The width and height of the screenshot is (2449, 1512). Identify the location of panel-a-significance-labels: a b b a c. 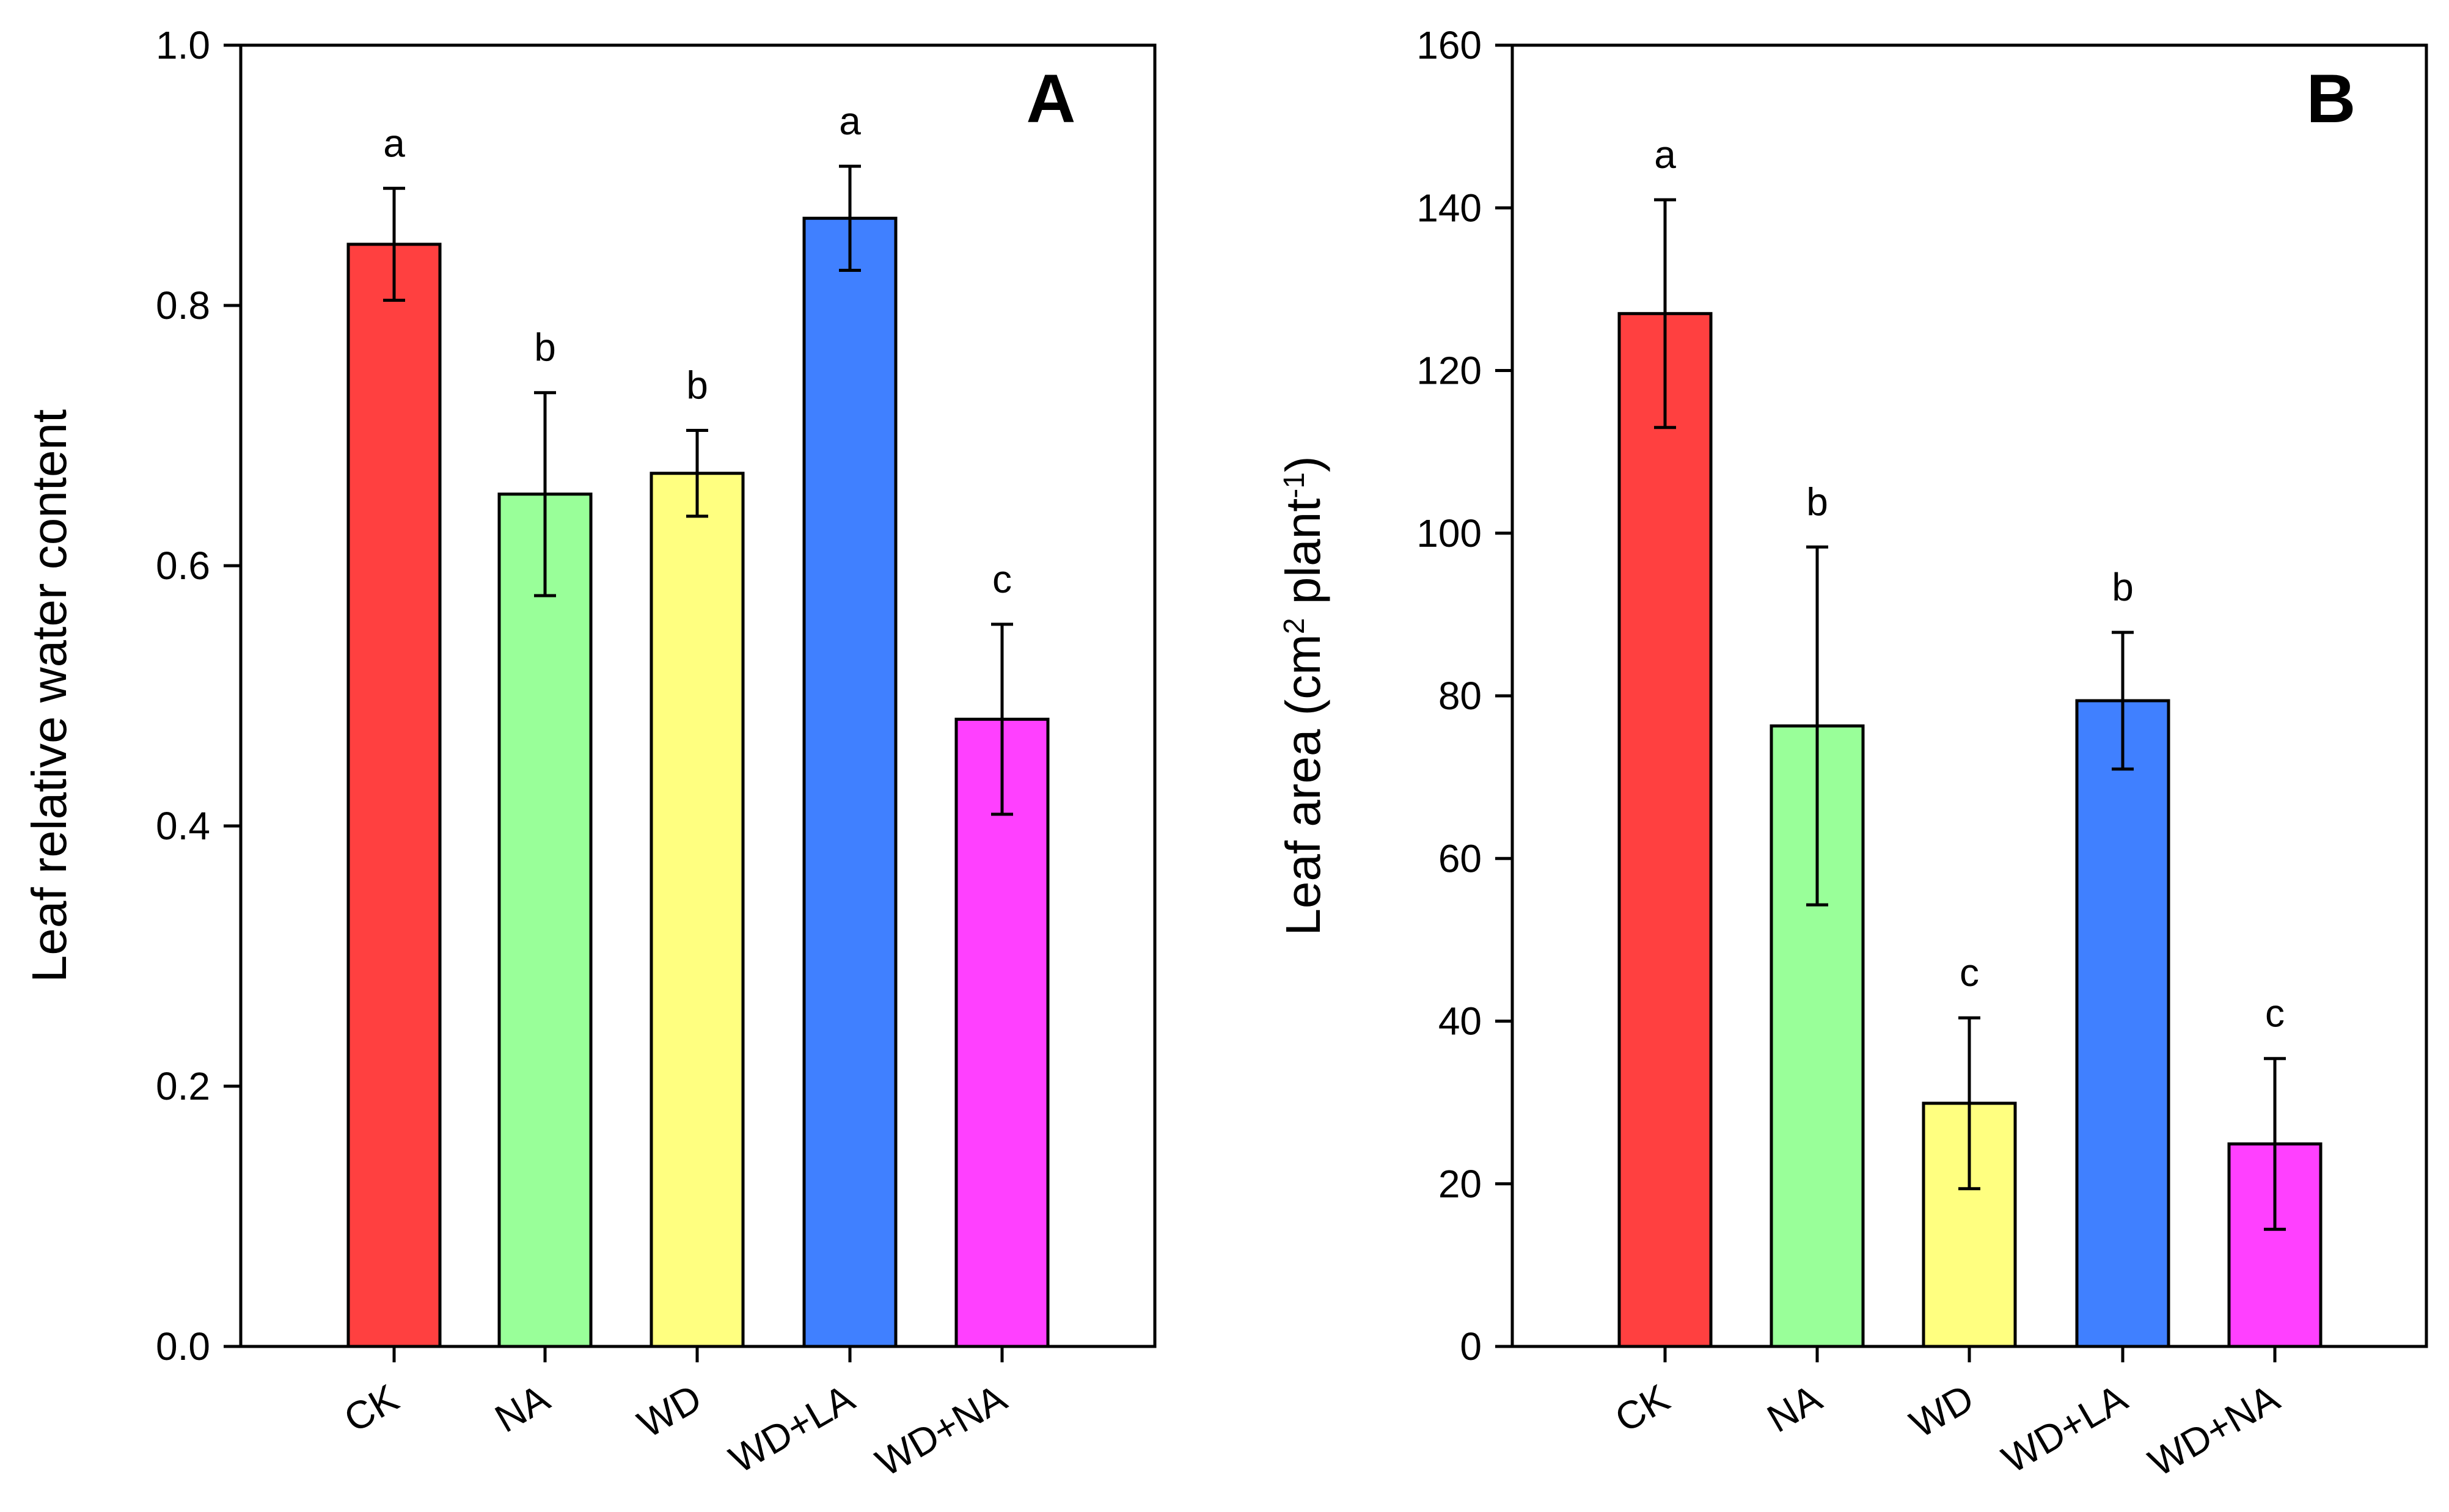
(697, 350).